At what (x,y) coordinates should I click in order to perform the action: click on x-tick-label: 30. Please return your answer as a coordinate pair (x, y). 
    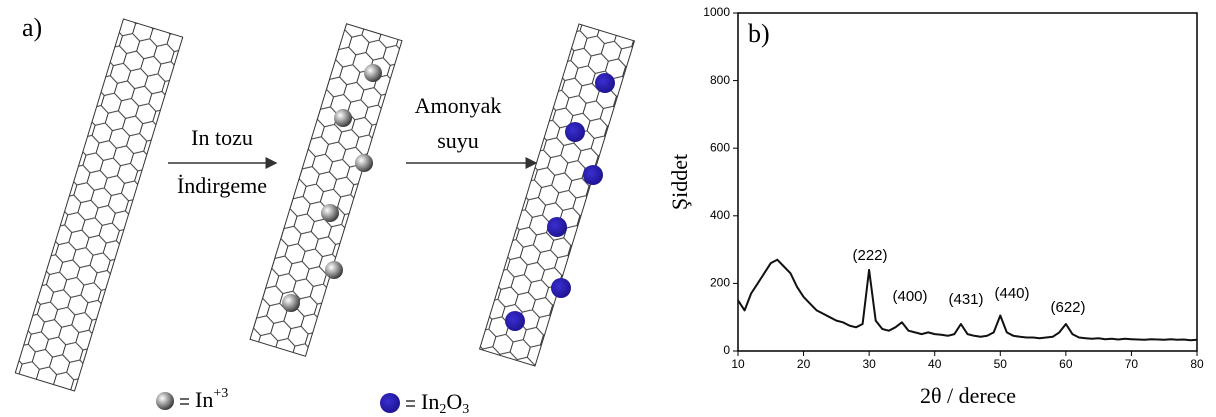
    Looking at the image, I should click on (869, 364).